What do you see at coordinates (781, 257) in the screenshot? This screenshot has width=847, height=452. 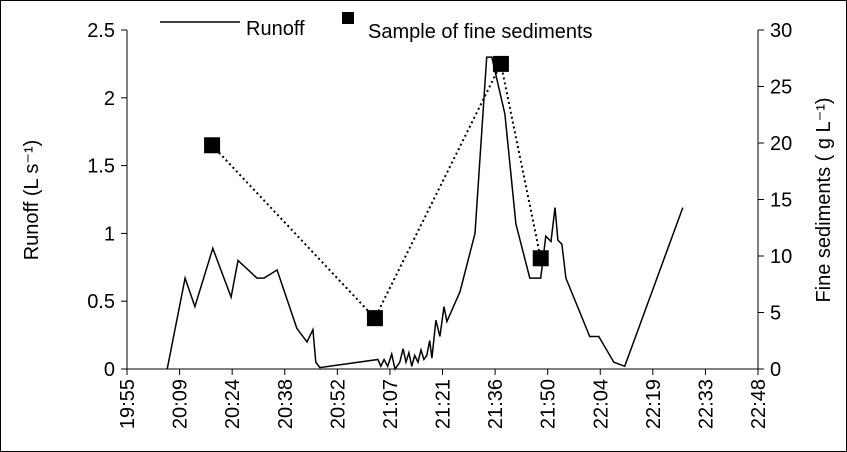 I see `y2-tick-label: 10` at bounding box center [781, 257].